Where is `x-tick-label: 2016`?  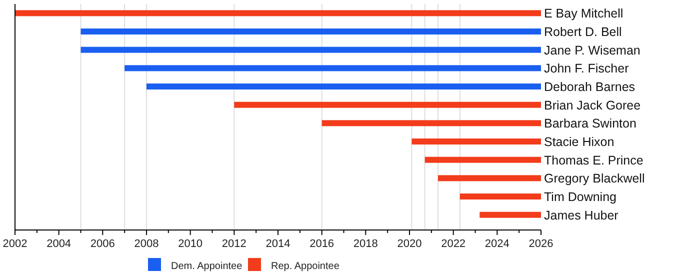 x-tick-label: 2016 is located at coordinates (322, 244).